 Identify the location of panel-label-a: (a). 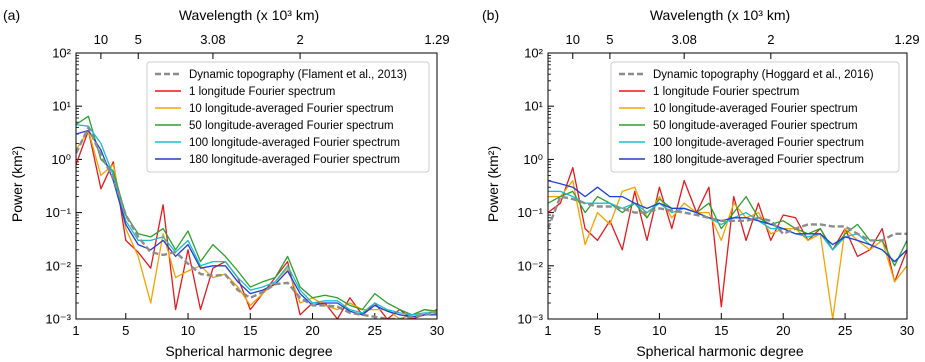
(11, 15).